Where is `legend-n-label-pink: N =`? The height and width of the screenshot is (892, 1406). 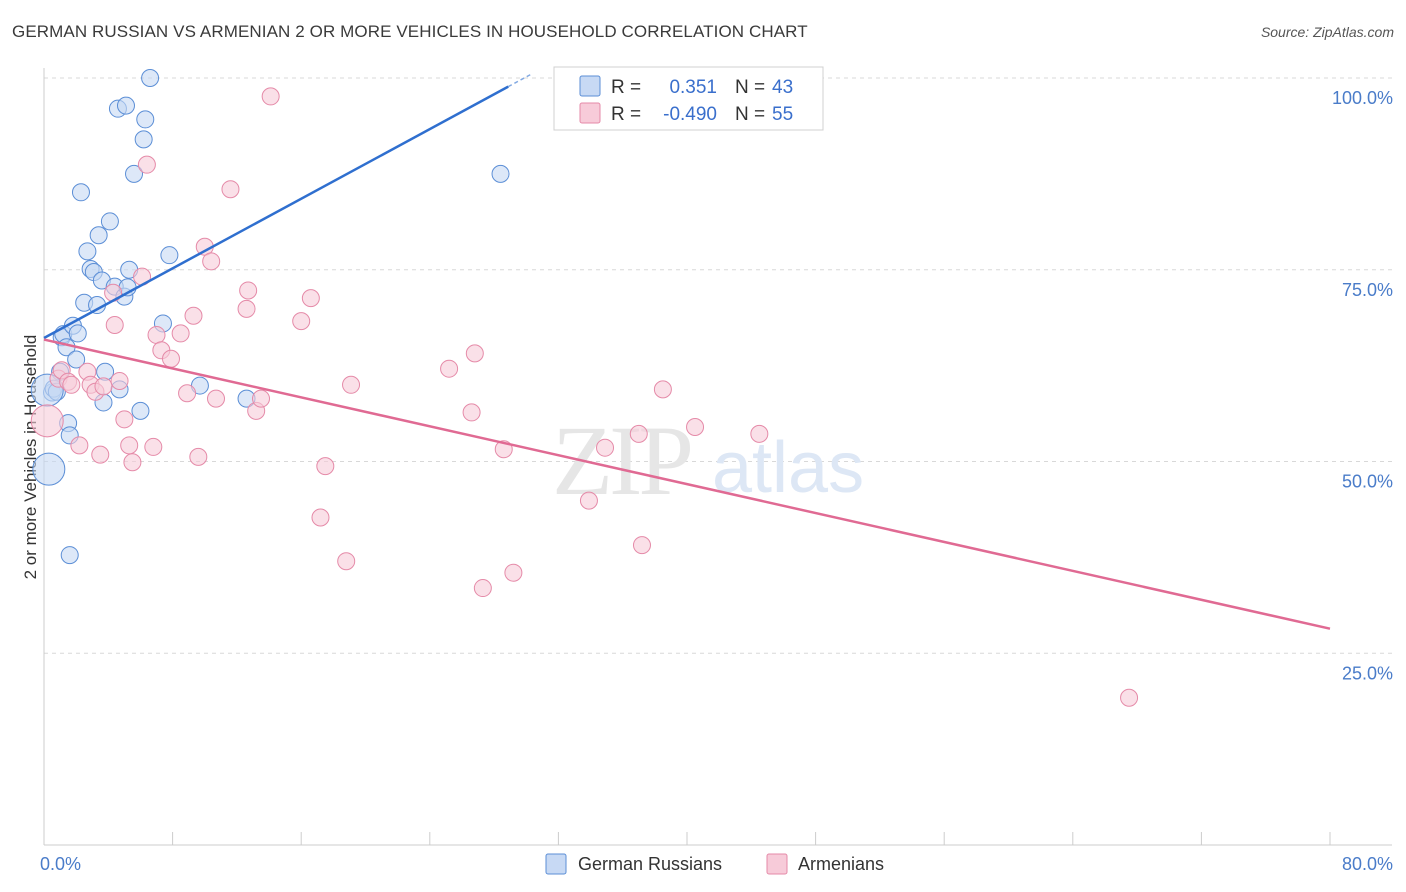
legend-n-label-pink: N = is located at coordinates (750, 114).